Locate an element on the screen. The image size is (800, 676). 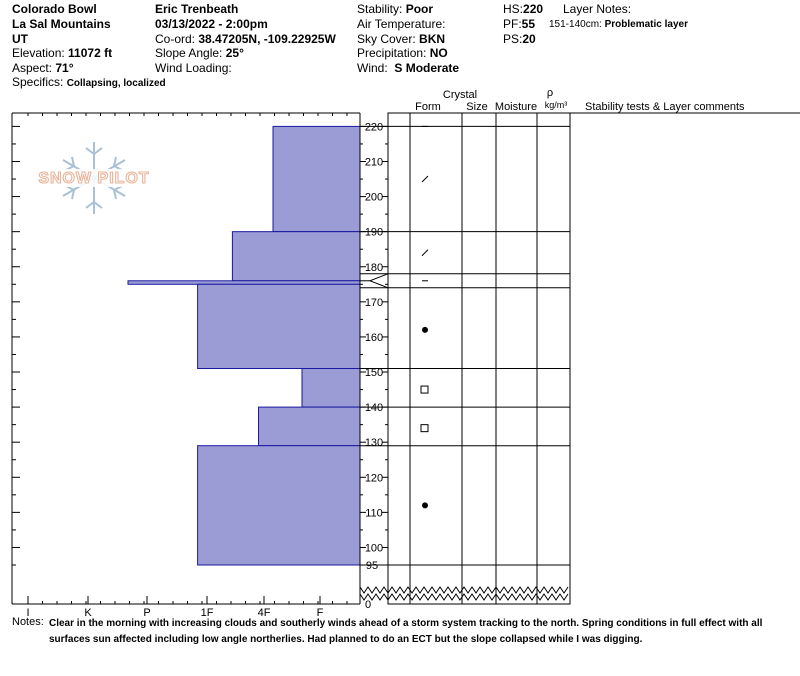
depth-tick-label: 180 is located at coordinates (374, 268).